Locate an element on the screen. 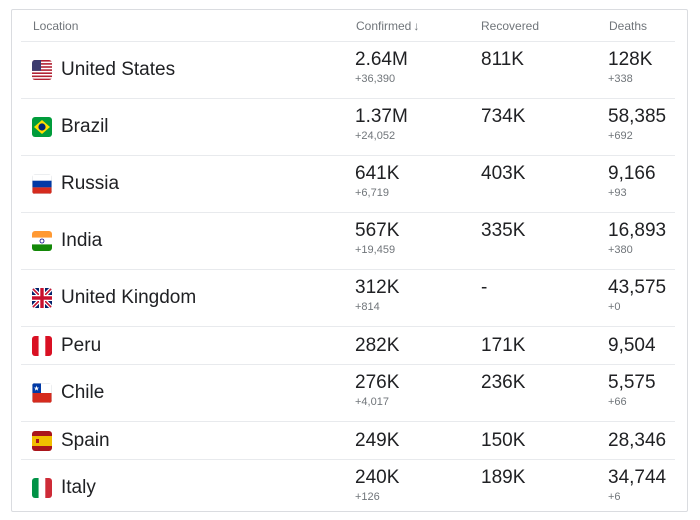 This screenshot has width=700, height=520. confirmed-value: 641K is located at coordinates (377, 173).